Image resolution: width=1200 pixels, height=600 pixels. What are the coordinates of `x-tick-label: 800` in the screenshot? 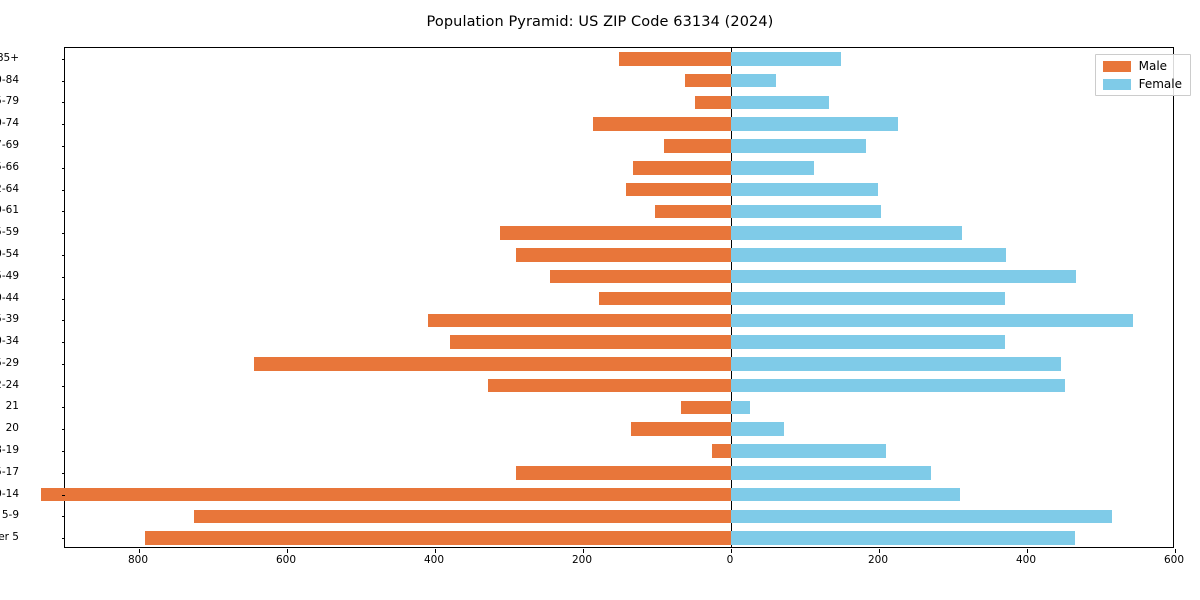 It's located at (138, 560).